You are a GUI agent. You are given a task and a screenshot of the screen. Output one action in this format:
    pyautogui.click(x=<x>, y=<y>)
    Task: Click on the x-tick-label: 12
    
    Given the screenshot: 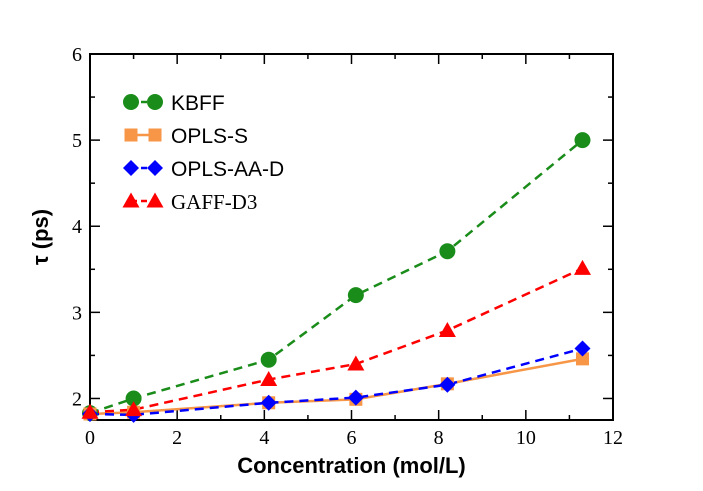 What is the action you would take?
    pyautogui.click(x=613, y=438)
    